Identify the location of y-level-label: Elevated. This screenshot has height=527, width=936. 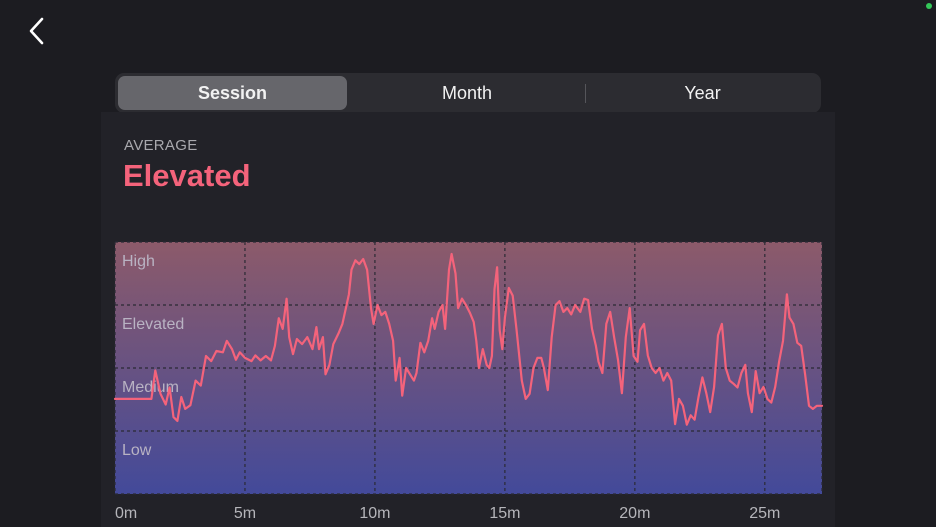
(153, 324).